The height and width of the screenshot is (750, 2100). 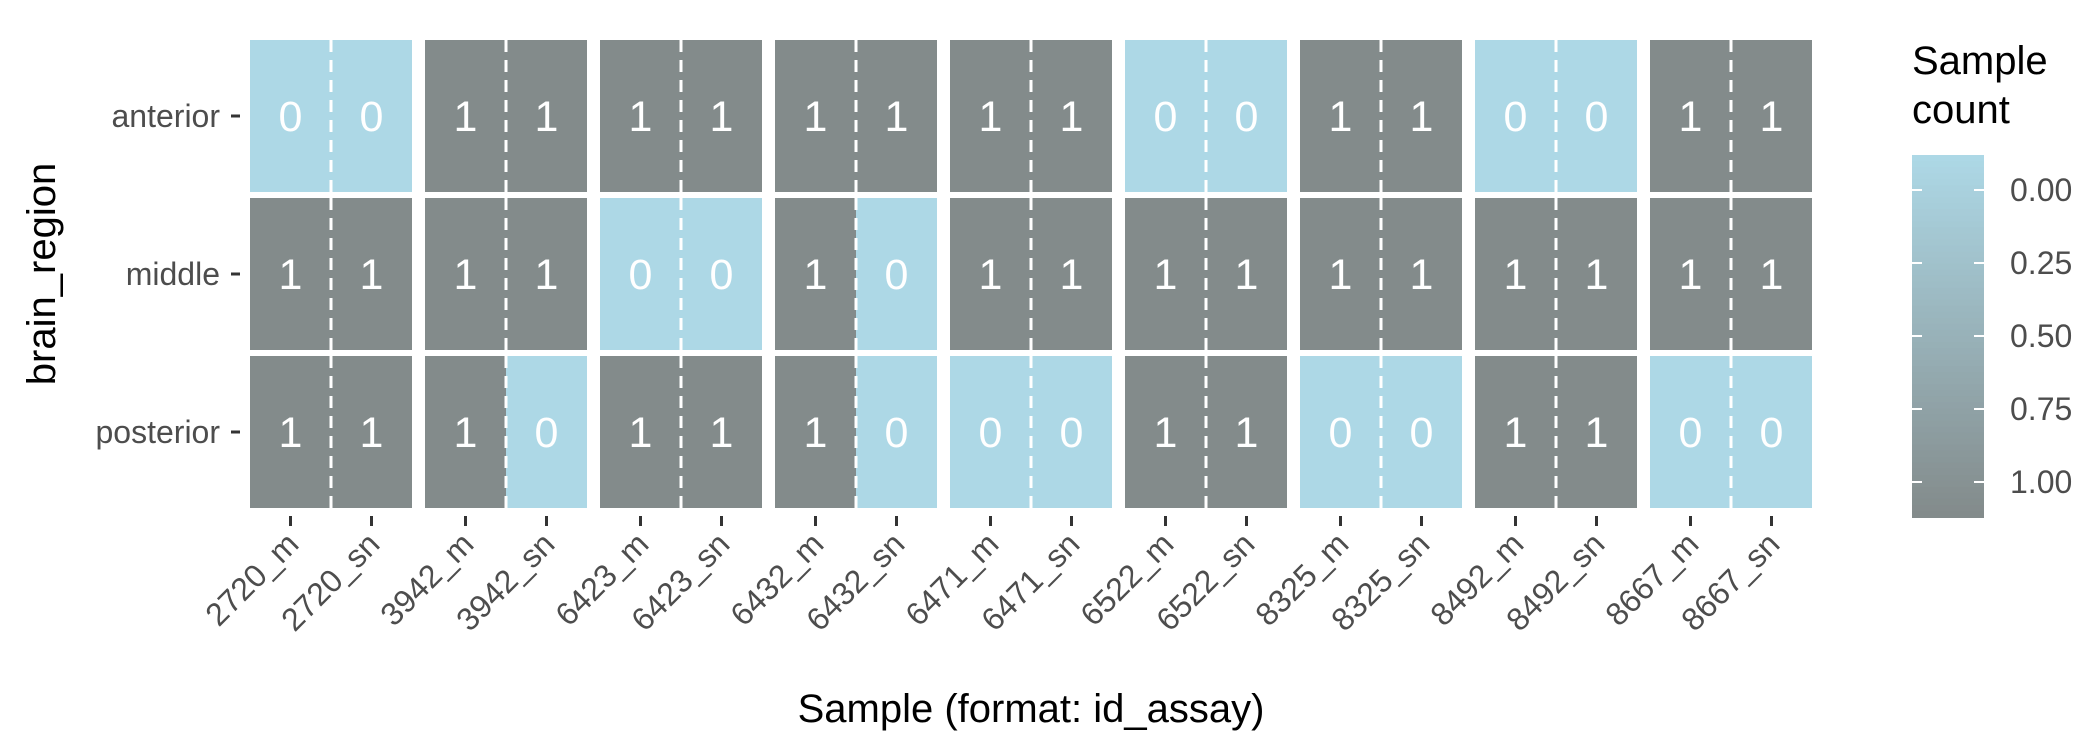 What do you see at coordinates (2041, 409) in the screenshot?
I see `legend-break-label: 0.75` at bounding box center [2041, 409].